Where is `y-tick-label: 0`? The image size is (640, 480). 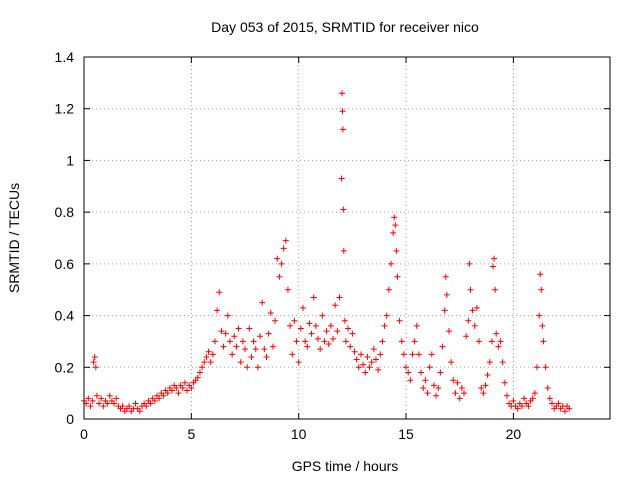
y-tick-label: 0 is located at coordinates (70, 419).